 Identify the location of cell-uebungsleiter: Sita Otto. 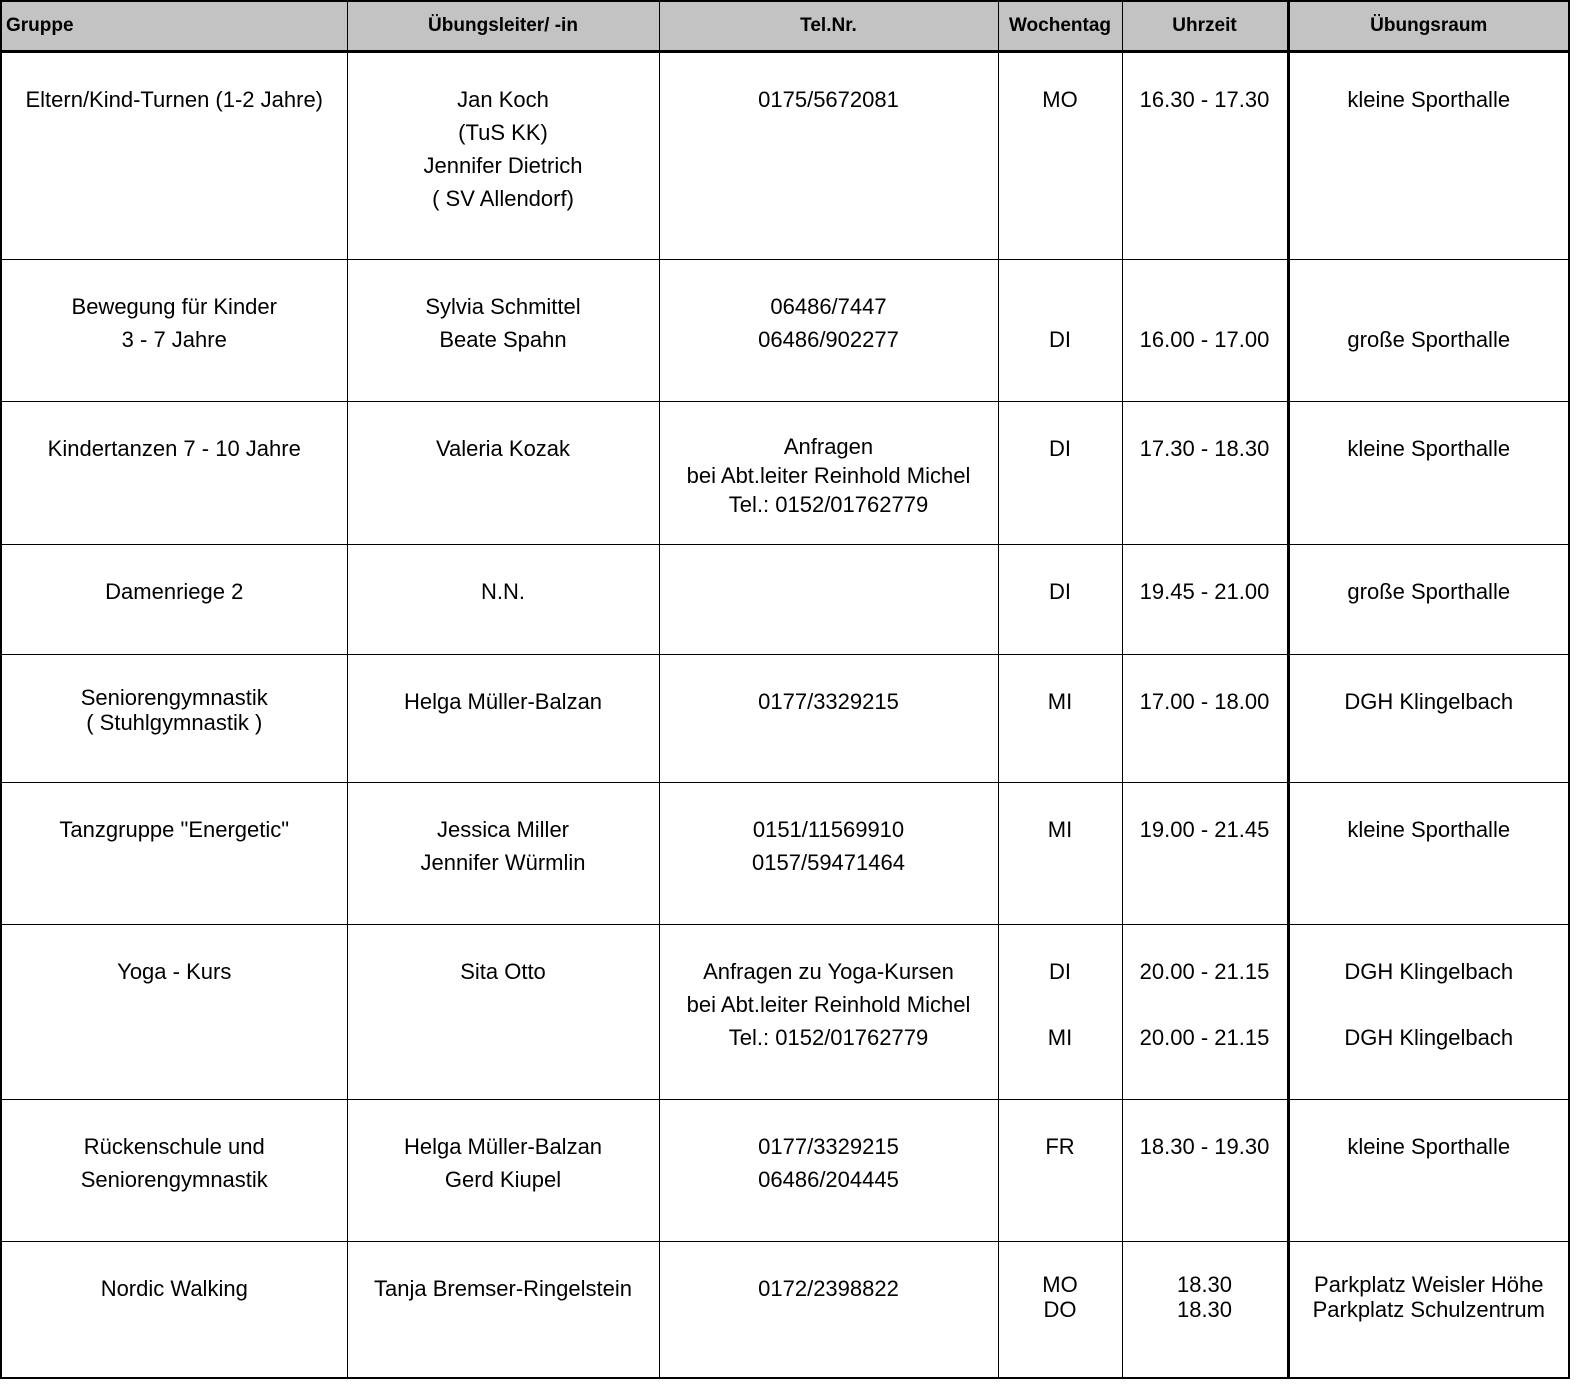
(503, 1012).